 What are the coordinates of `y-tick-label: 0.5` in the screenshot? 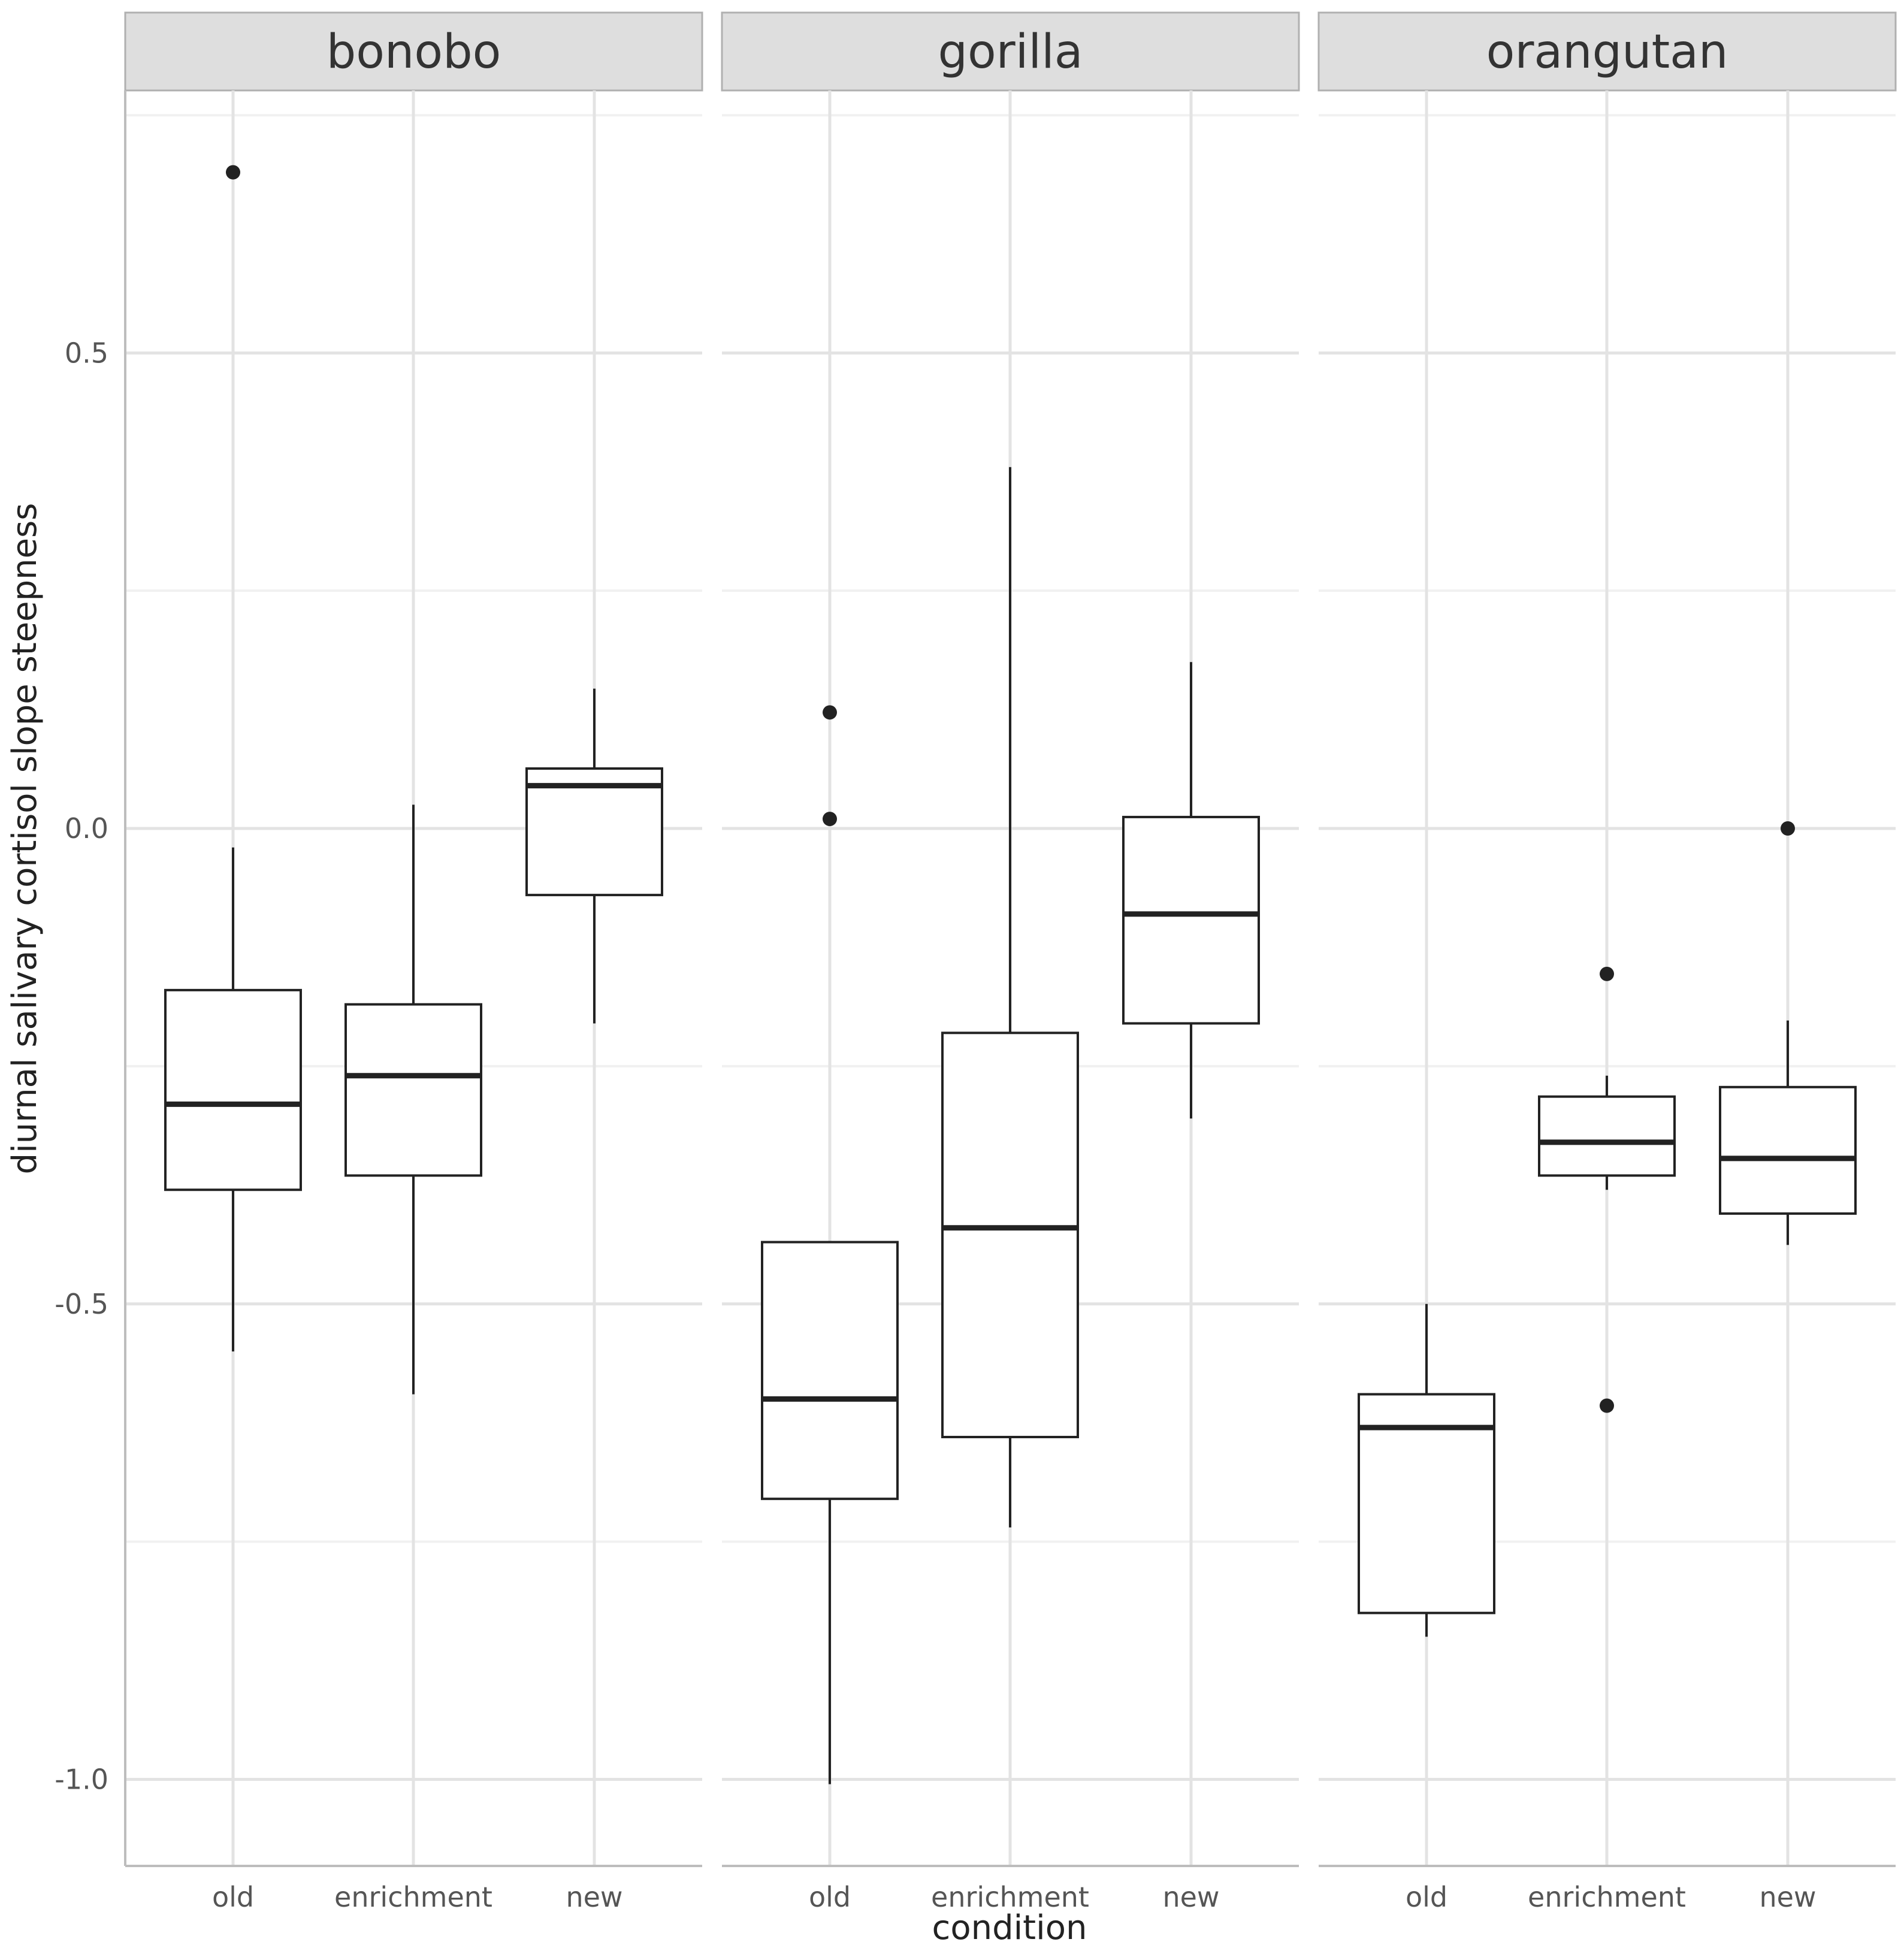 It's located at (86, 353).